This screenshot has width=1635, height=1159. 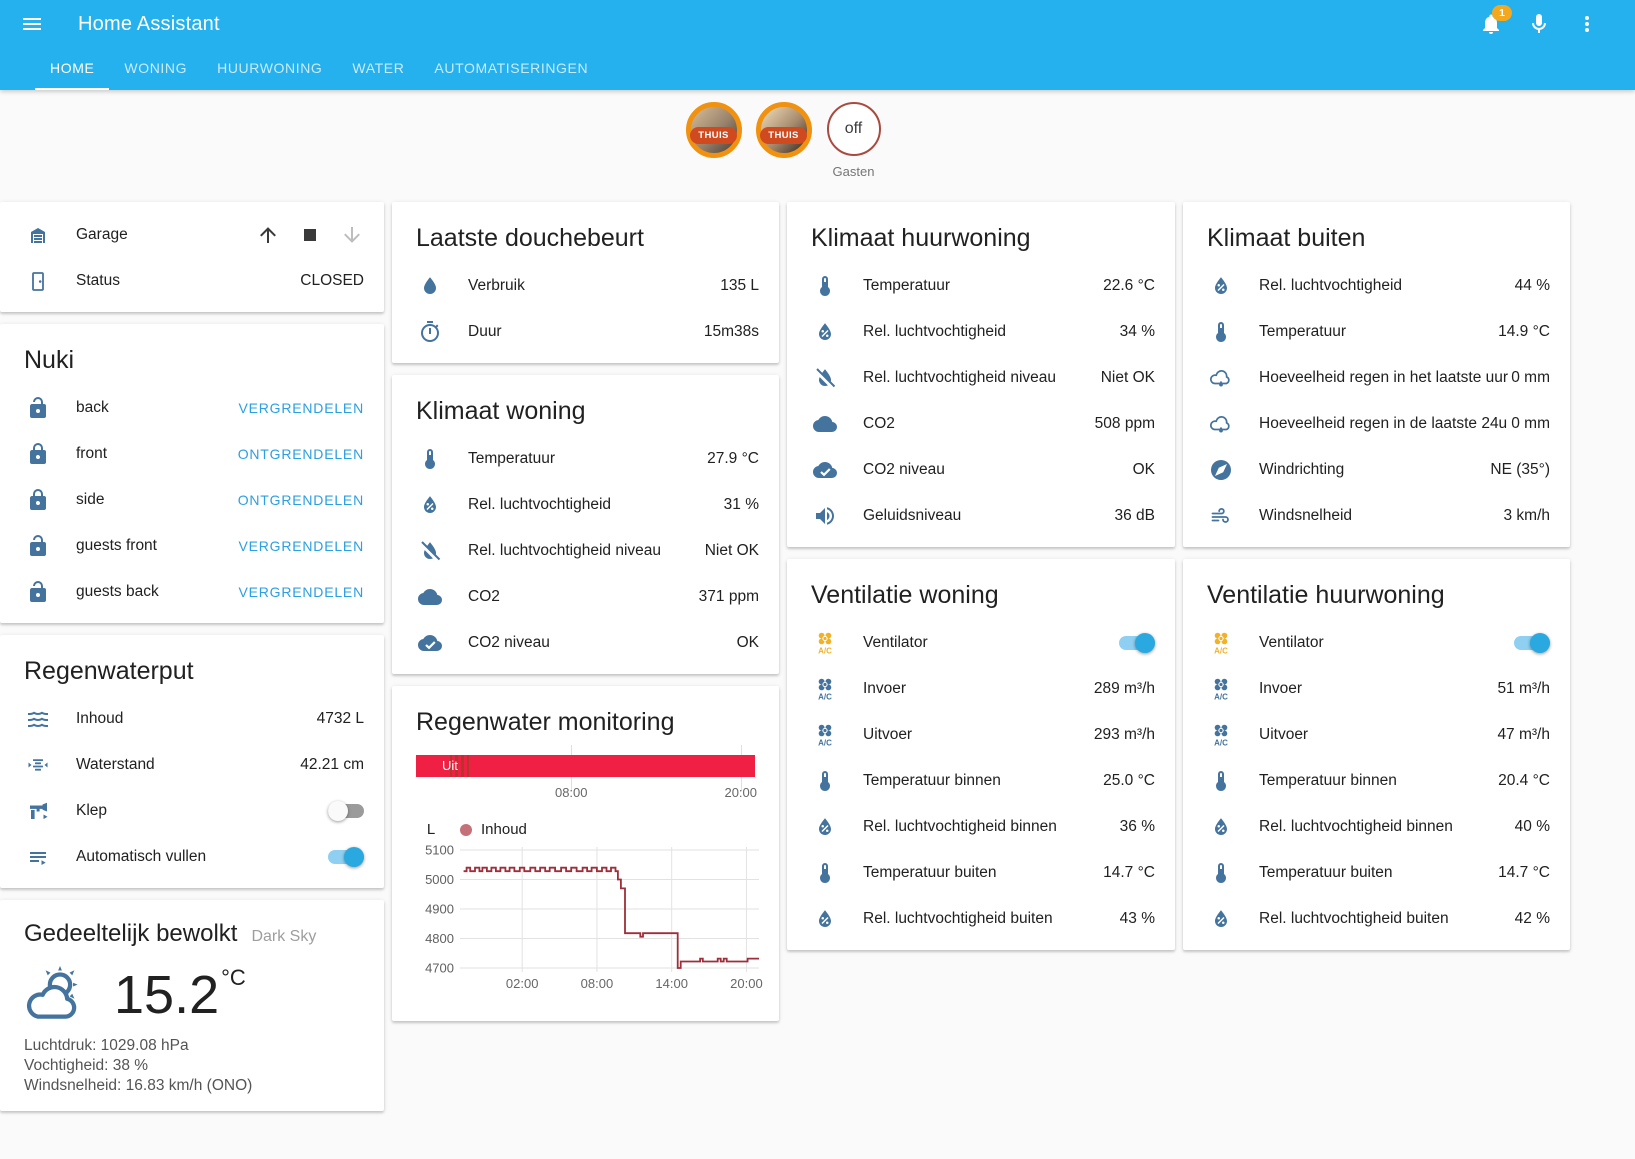 What do you see at coordinates (981, 286) in the screenshot?
I see `entity-row: Temperatuur 22.6 °C` at bounding box center [981, 286].